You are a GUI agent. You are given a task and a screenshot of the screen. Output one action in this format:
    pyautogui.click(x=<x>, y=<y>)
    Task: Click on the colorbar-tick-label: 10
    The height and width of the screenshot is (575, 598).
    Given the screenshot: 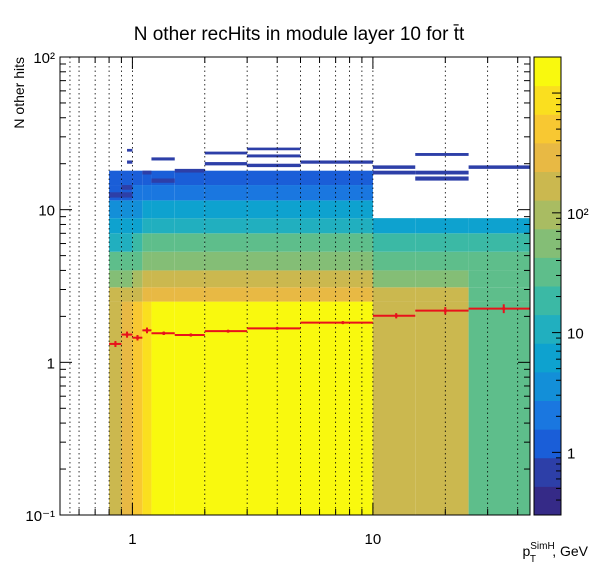 What is the action you would take?
    pyautogui.click(x=575, y=334)
    